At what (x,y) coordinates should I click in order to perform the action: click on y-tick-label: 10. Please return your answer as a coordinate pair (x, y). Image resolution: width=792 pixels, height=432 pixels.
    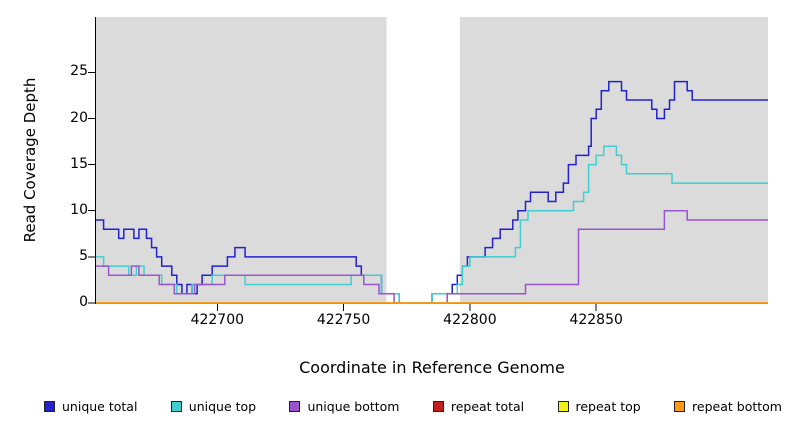
    Looking at the image, I should click on (79, 209).